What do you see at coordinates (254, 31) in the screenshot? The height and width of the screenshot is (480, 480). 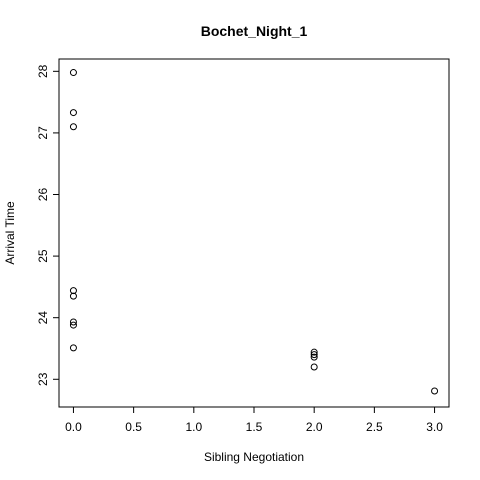 I see `chart-title: Bochet_Night_1` at bounding box center [254, 31].